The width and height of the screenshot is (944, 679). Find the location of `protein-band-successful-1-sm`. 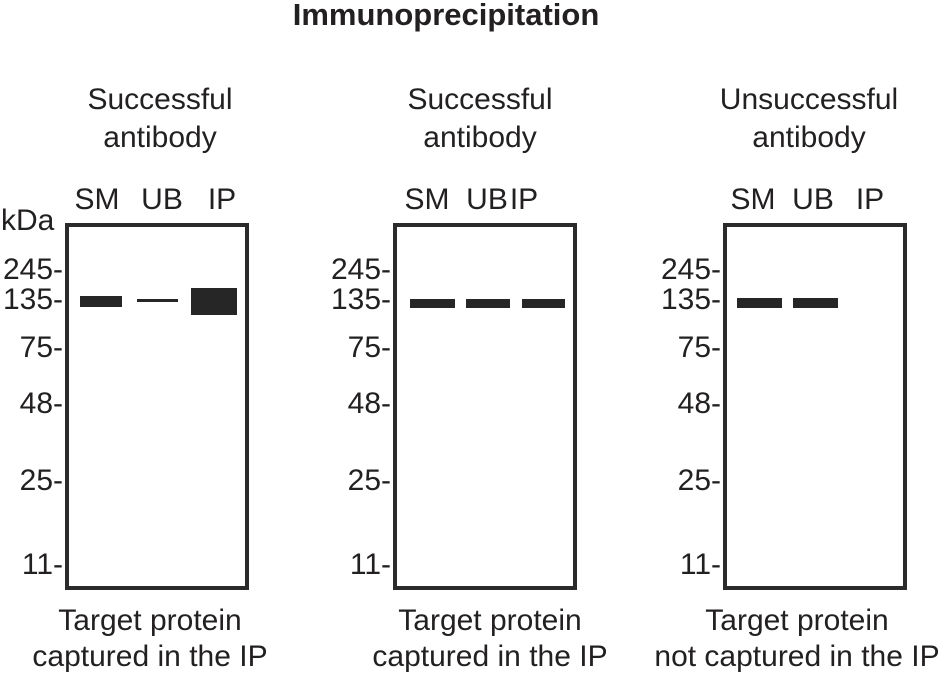

protein-band-successful-1-sm is located at coordinates (101, 301).